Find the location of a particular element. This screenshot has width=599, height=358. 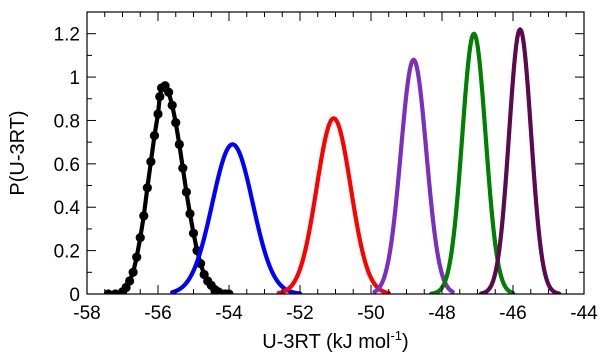

x-tick-label: -52 is located at coordinates (299, 313).